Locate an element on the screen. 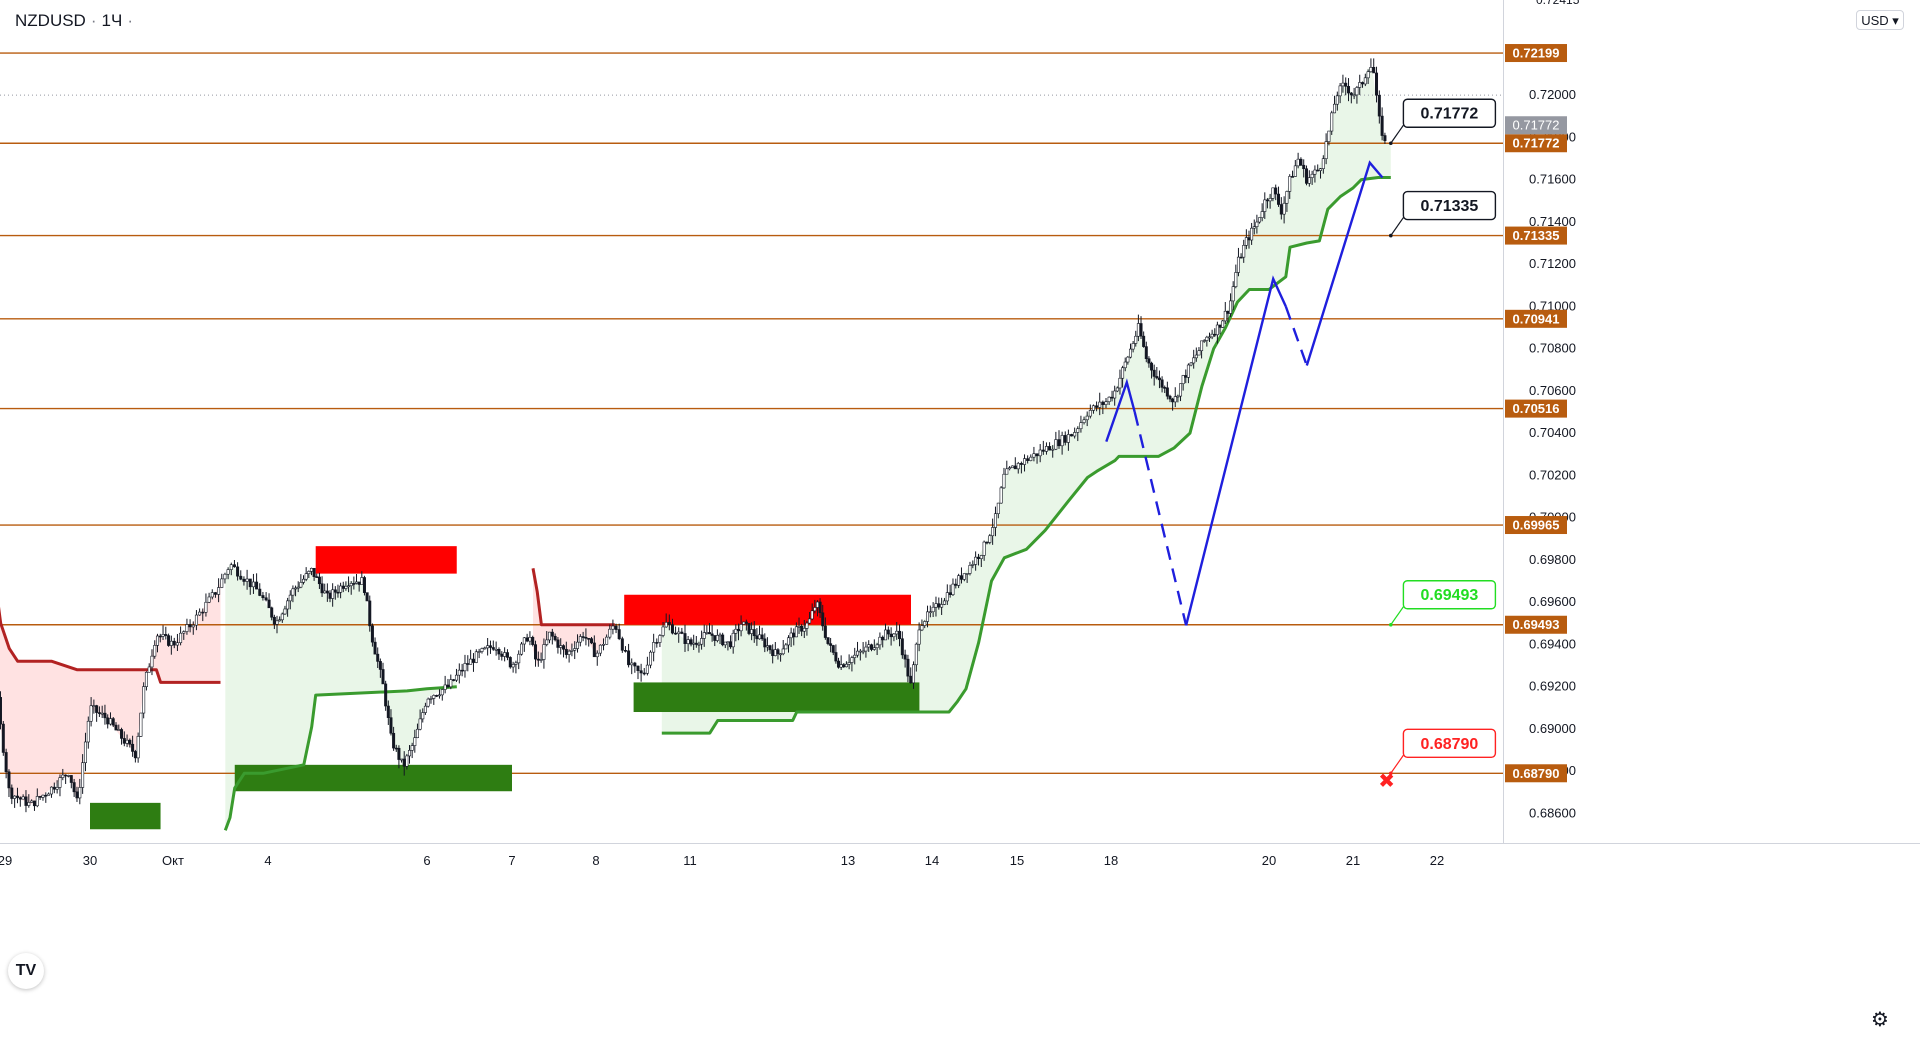 The width and height of the screenshot is (1920, 1041). arrows-layer is located at coordinates (1244, 393).